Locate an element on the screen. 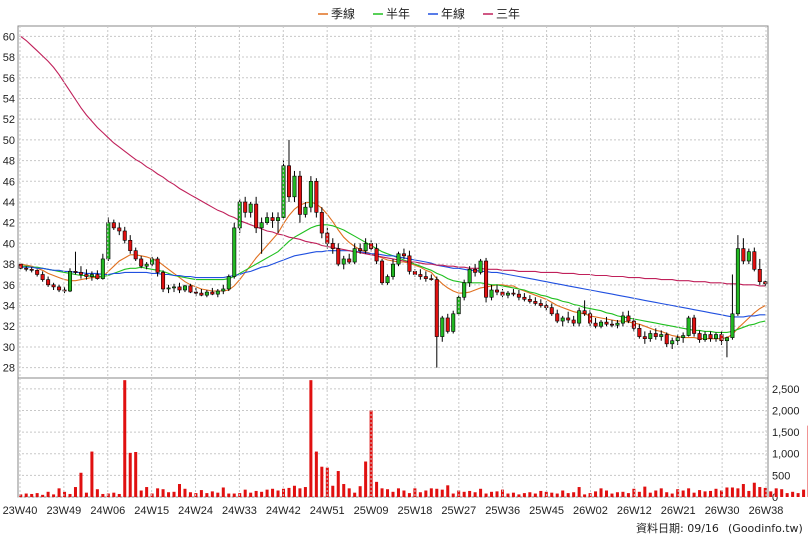  price-y-tick-label: 56 is located at coordinates (9, 79).